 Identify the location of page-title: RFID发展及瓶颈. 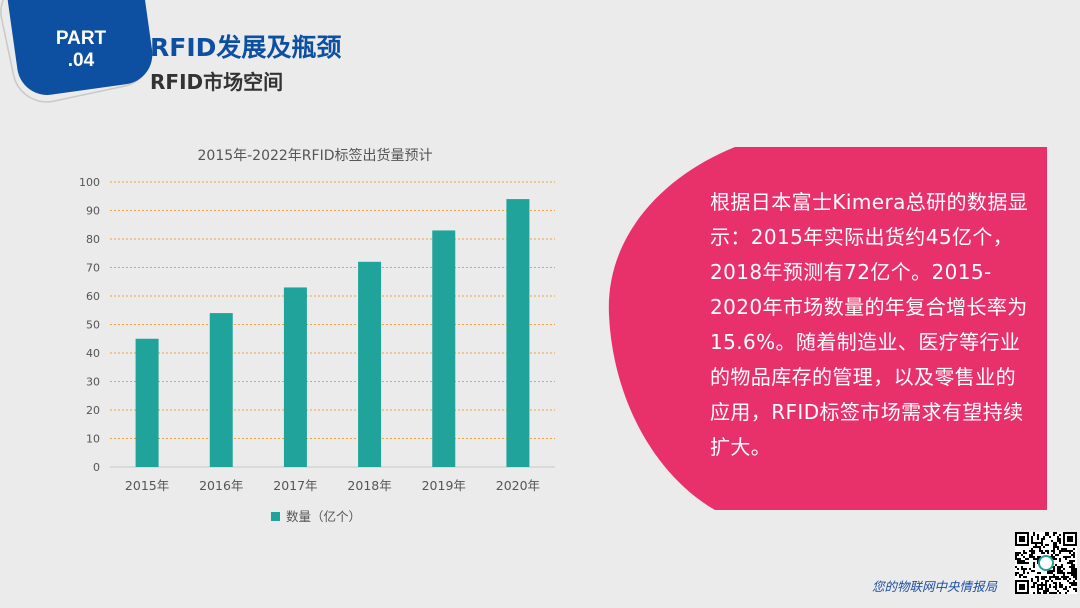
(246, 47).